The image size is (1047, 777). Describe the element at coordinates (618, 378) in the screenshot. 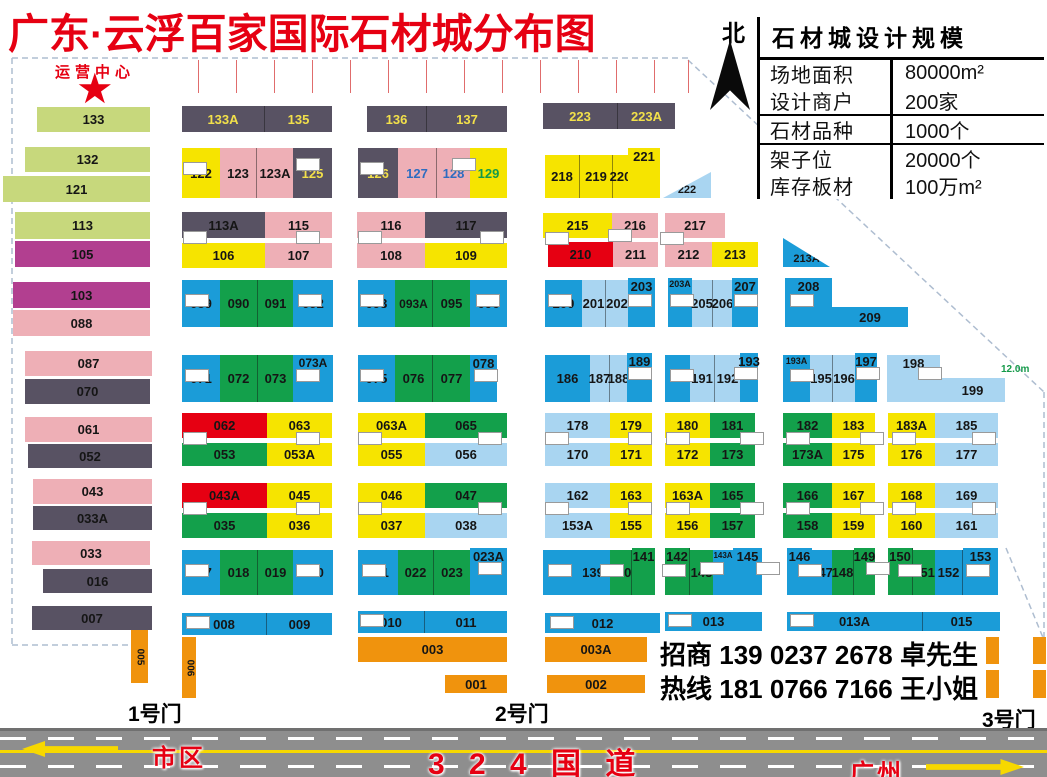

I see `lot-188: 188` at that location.